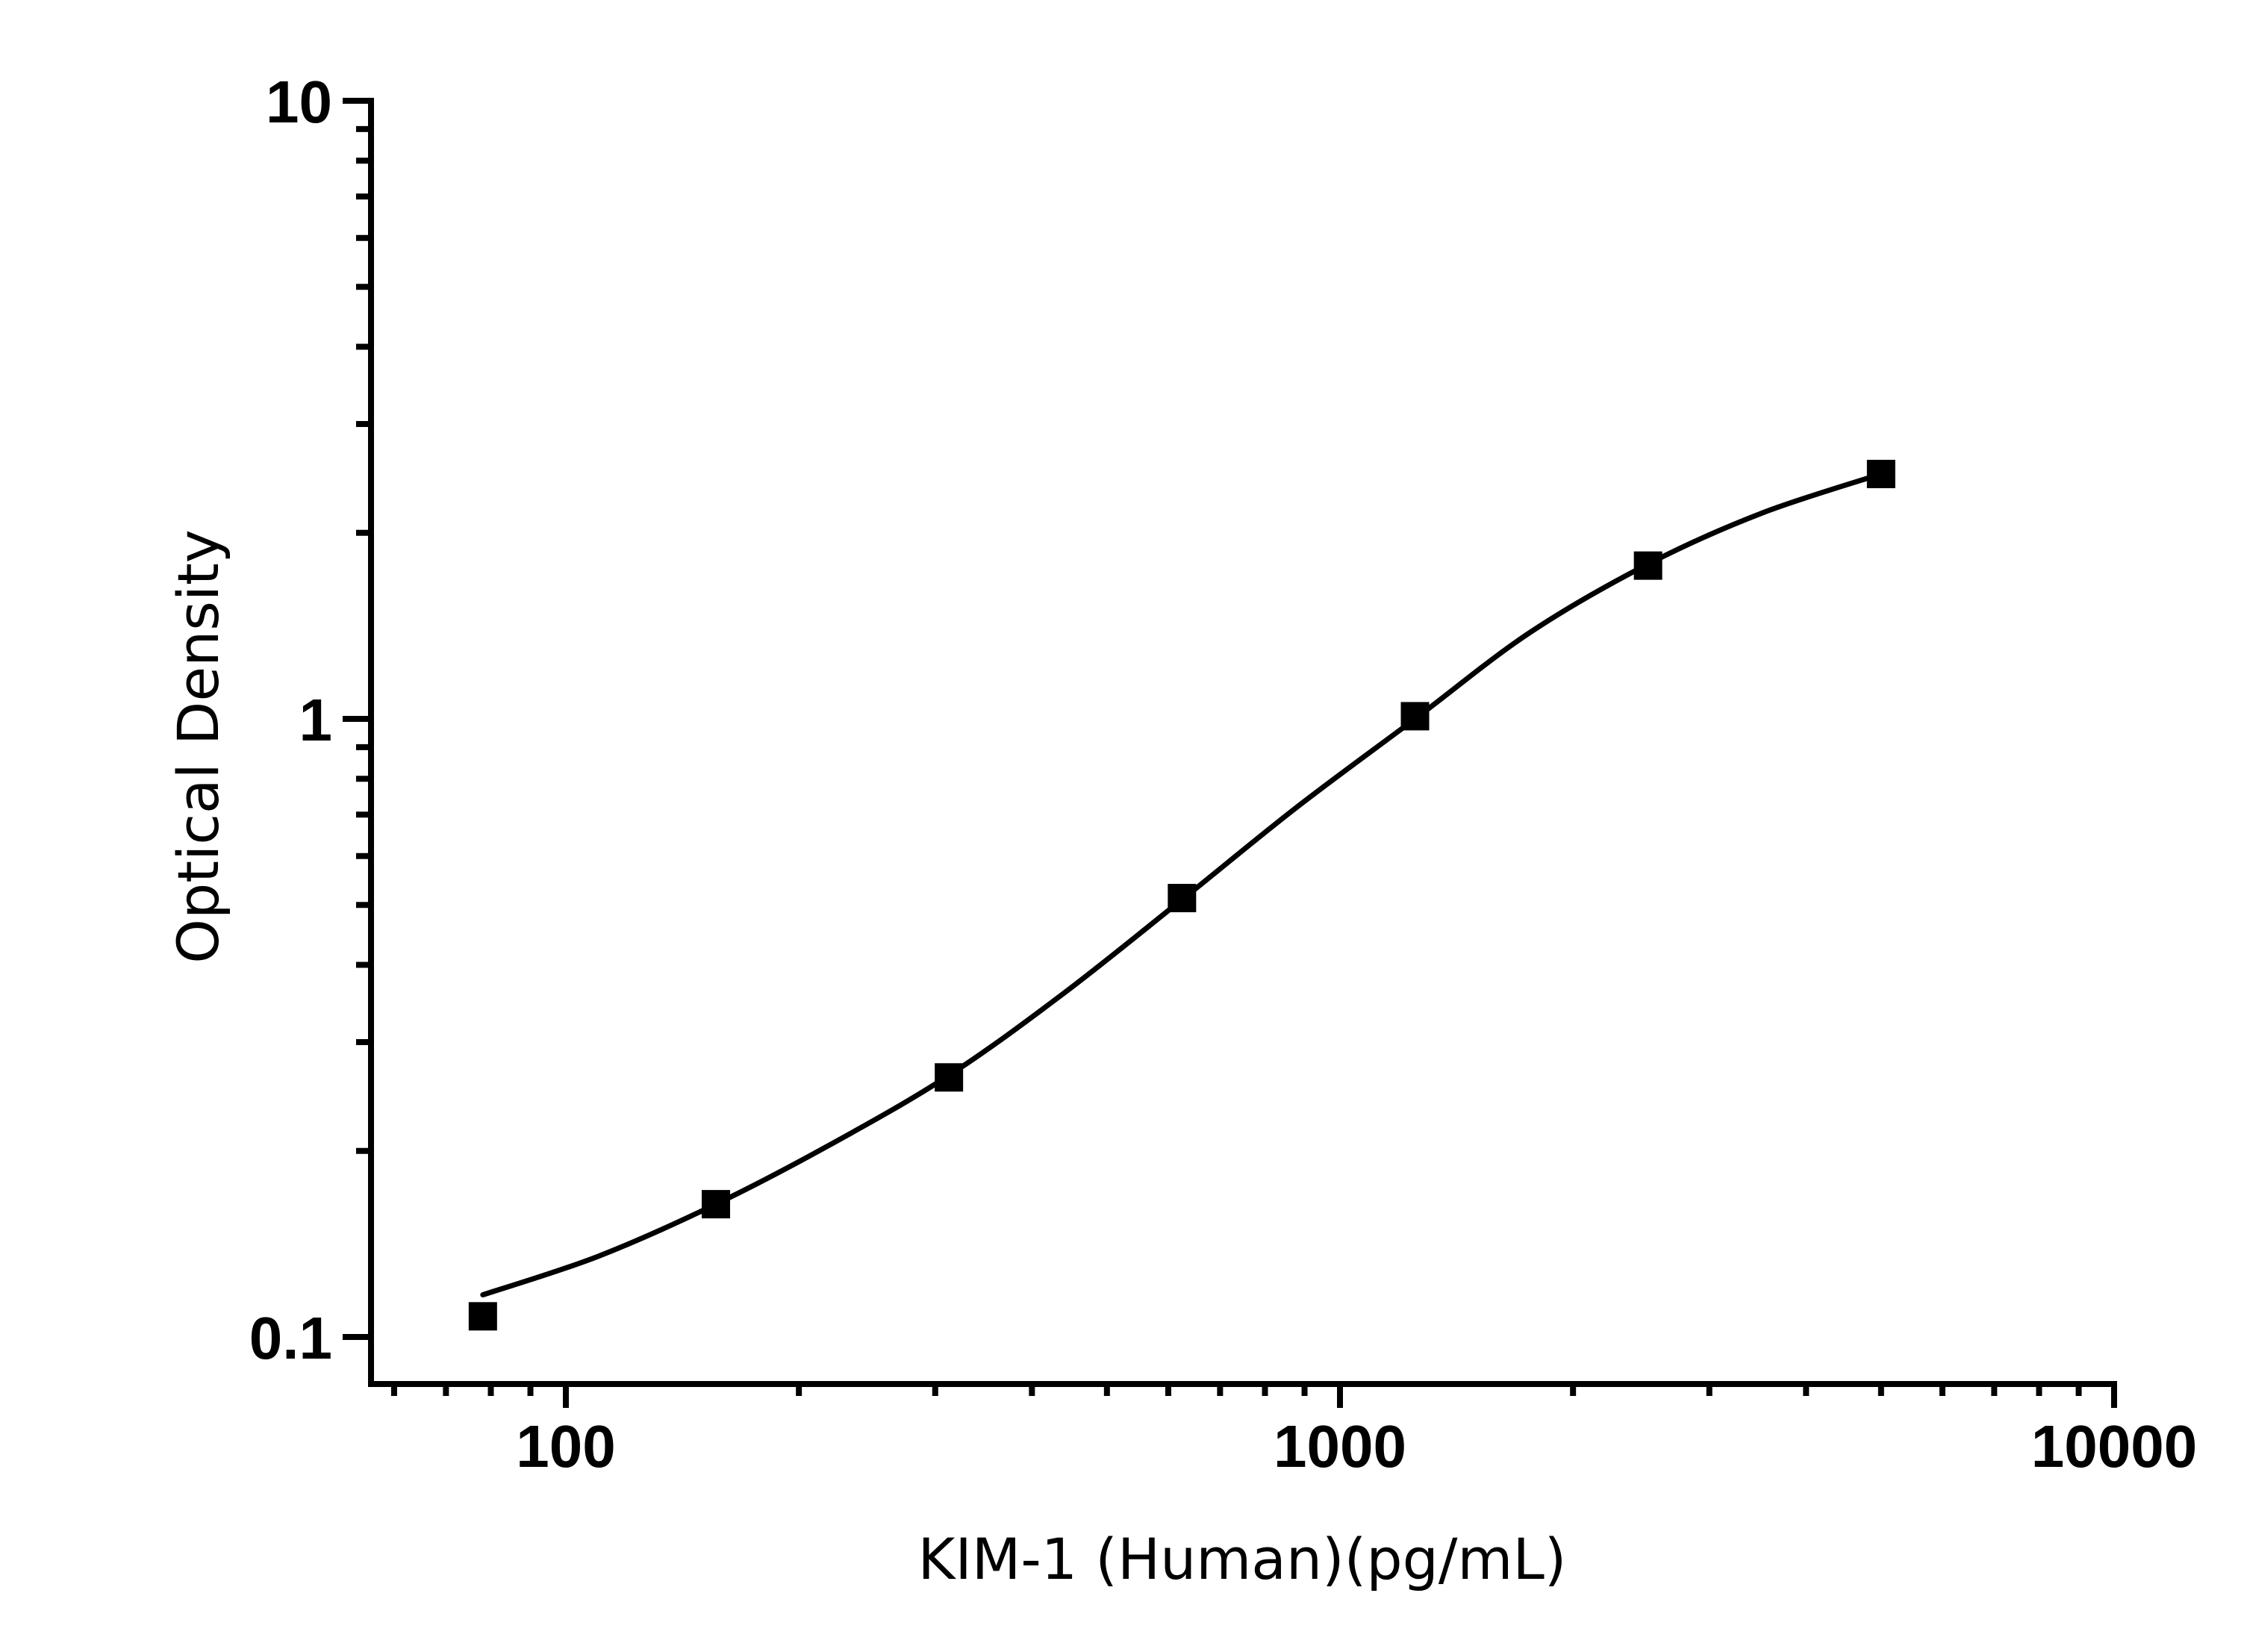 This screenshot has height=1652, width=2244. Describe the element at coordinates (299, 102) in the screenshot. I see `y-tick-label: 10` at that location.